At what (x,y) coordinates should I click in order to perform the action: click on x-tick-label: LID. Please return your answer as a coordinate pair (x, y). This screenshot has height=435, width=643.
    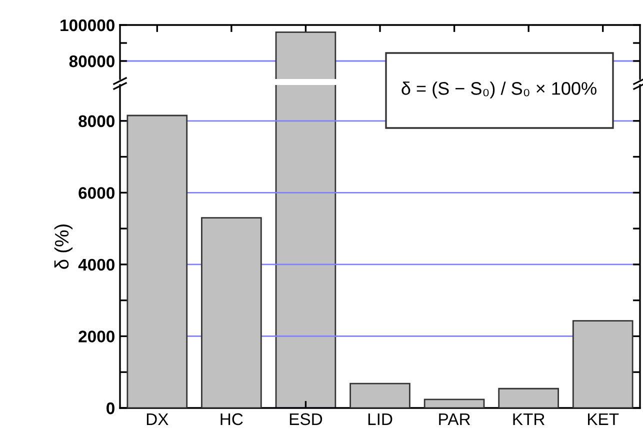
    Looking at the image, I should click on (380, 419).